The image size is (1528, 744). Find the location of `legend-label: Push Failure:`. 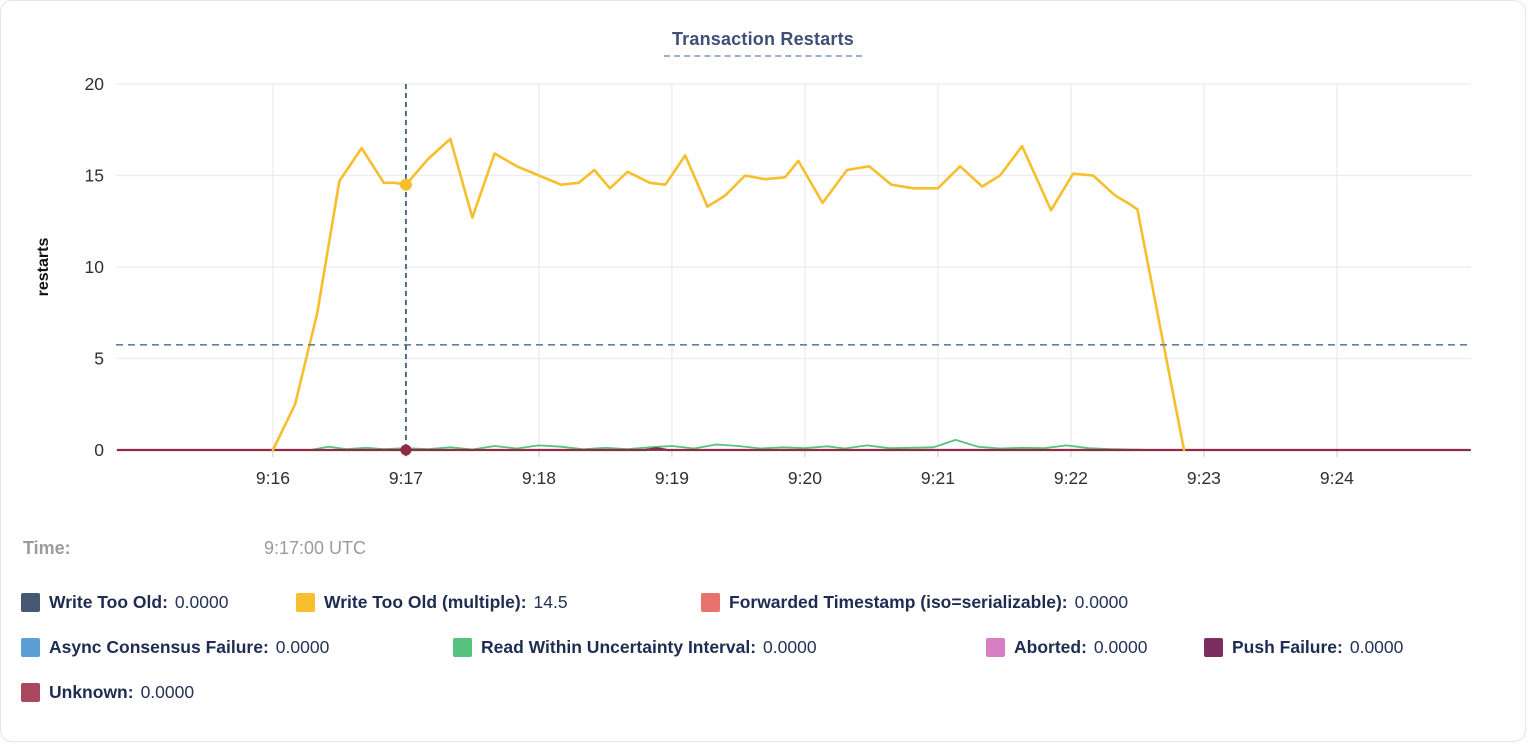

legend-label: Push Failure: is located at coordinates (1287, 646).